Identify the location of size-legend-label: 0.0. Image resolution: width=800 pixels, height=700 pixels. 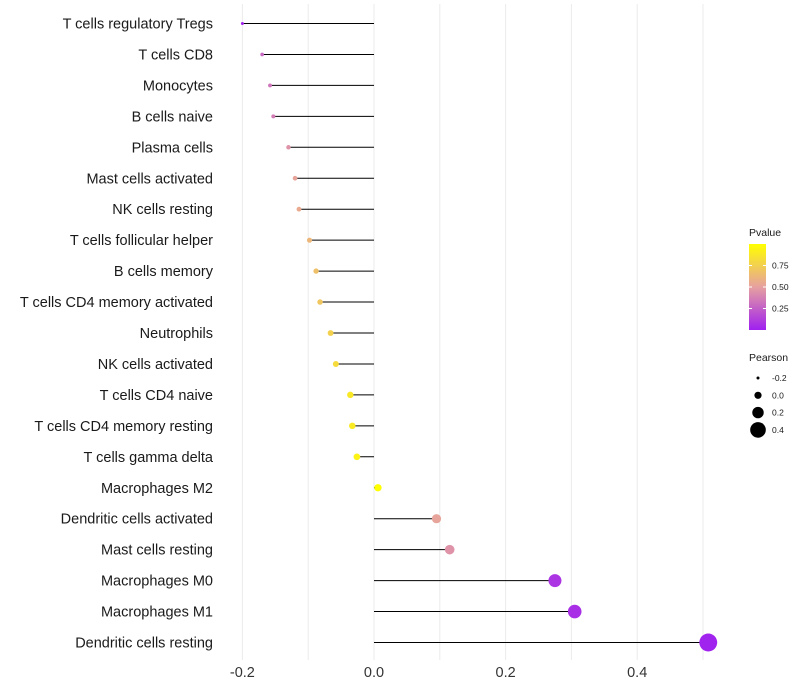
(778, 395).